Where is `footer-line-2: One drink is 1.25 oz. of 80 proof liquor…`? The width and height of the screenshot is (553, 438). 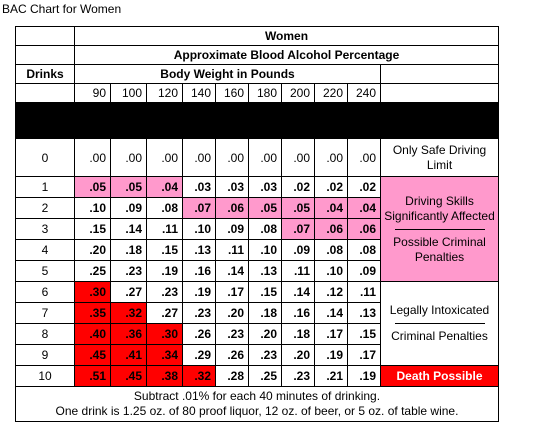
footer-line-2: One drink is 1.25 oz. of 80 proof liquor… is located at coordinates (257, 411).